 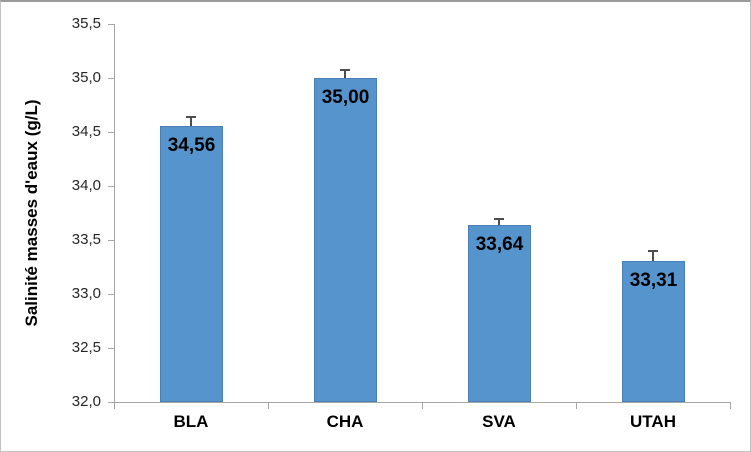 I want to click on y-axis-title: Salinité masses d'eaux (g/L), so click(x=31, y=213).